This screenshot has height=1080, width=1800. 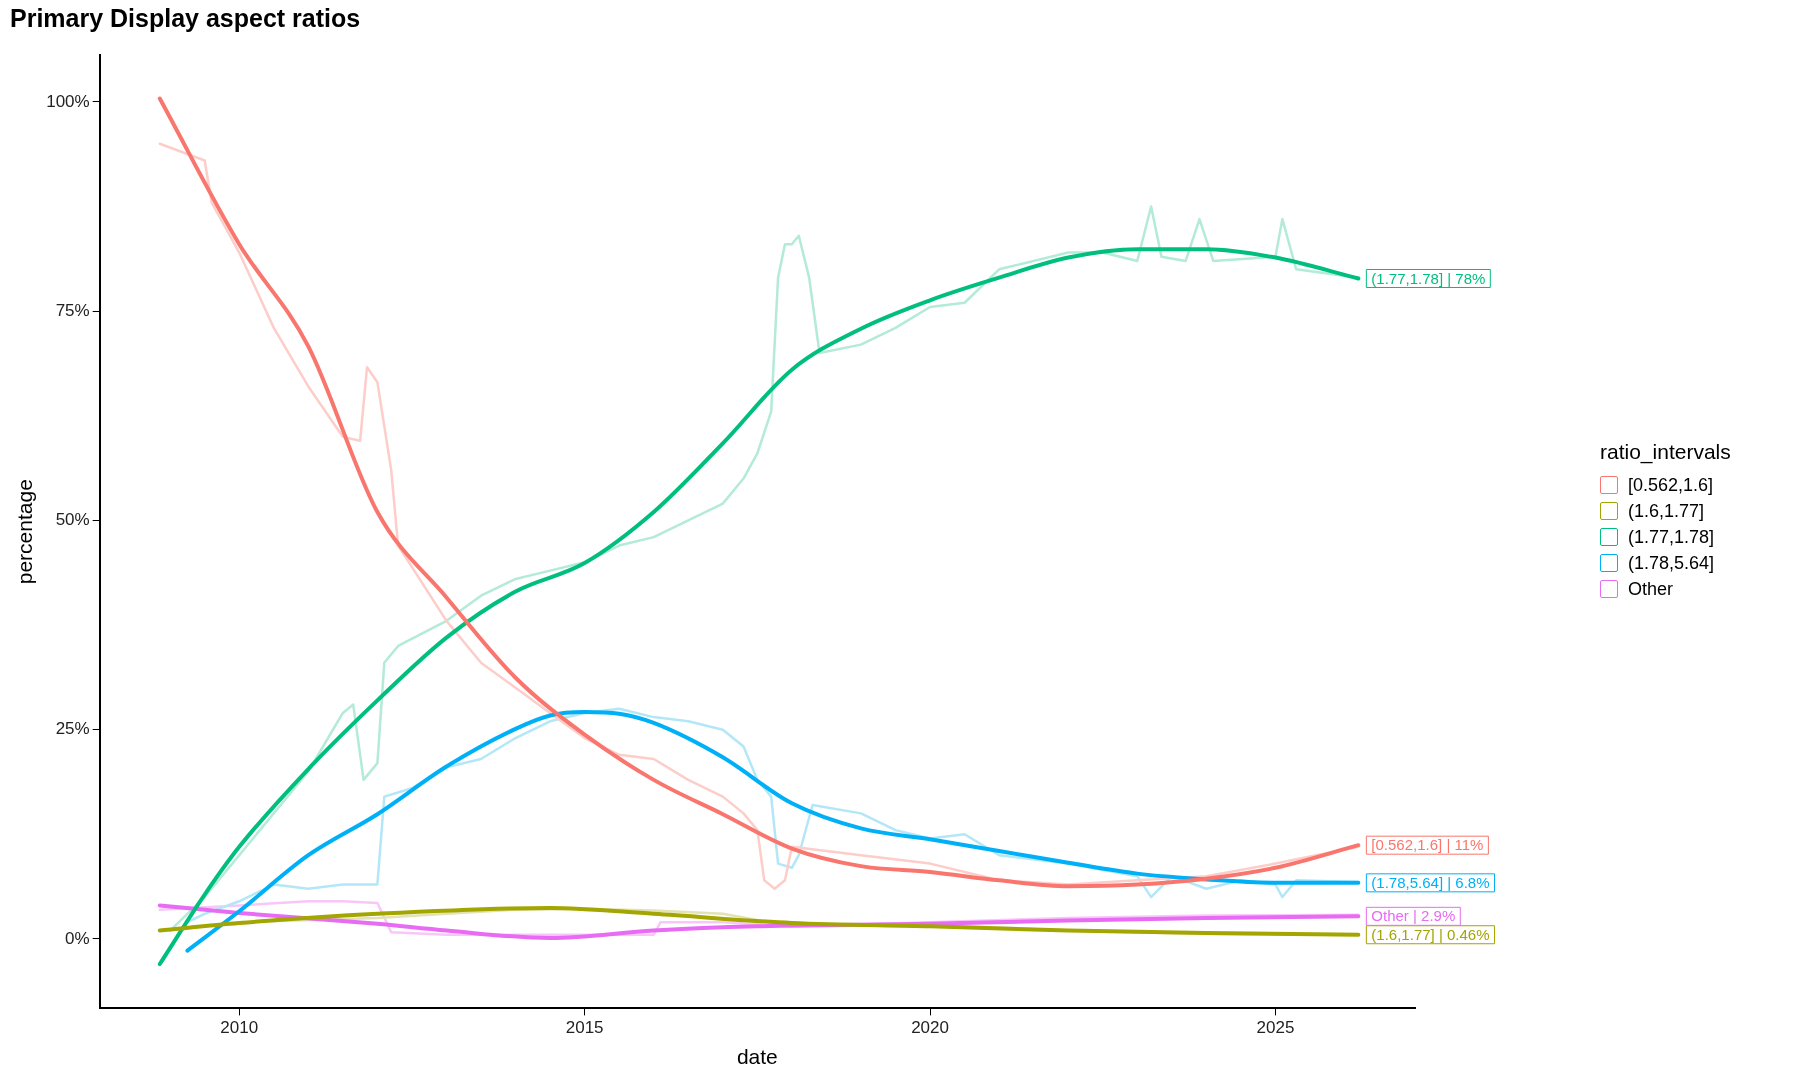 I want to click on chart-title: Primary Display aspect ratios, so click(x=185, y=17).